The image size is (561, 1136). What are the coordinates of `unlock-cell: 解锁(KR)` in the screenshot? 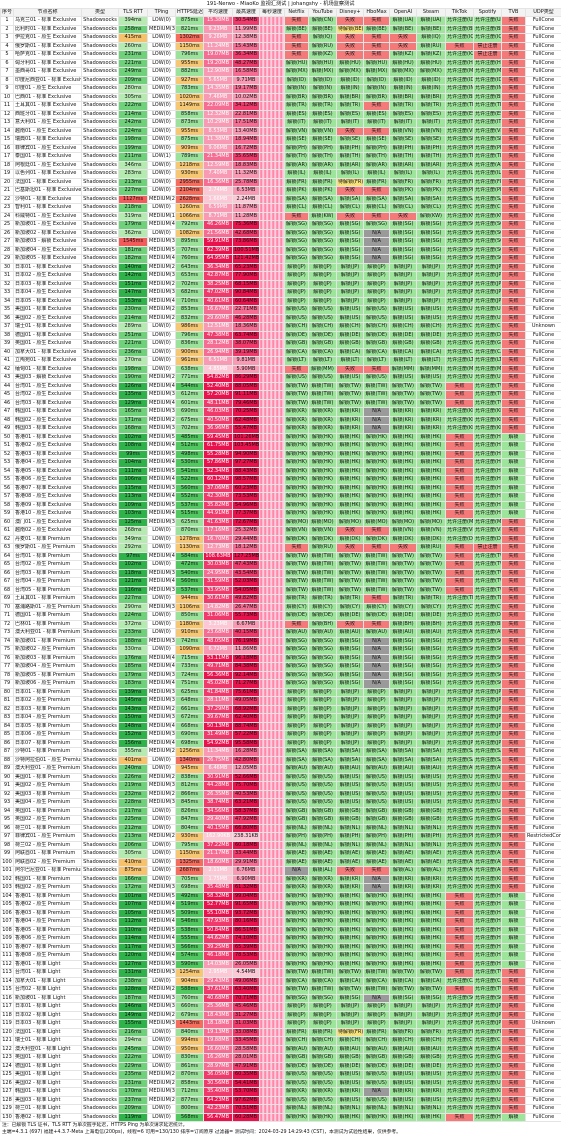 It's located at (431, 888).